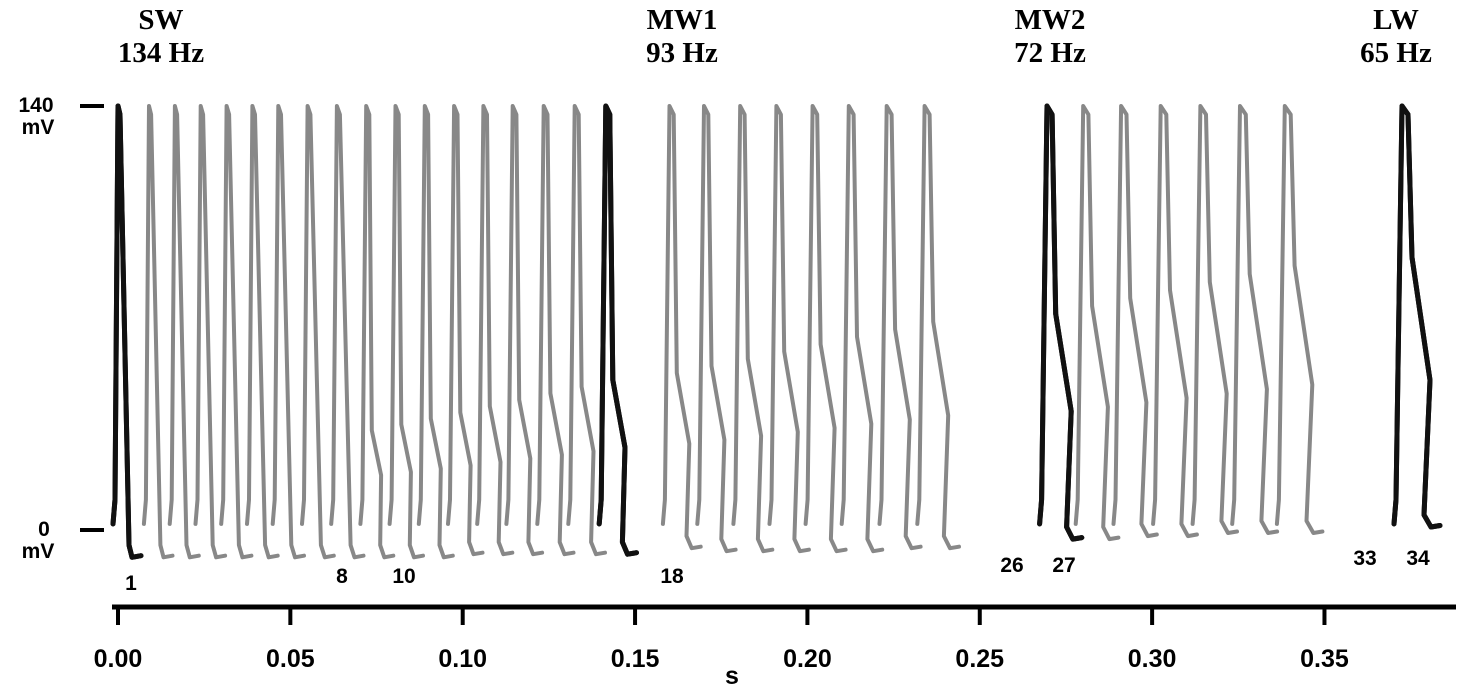 The width and height of the screenshot is (1465, 687). What do you see at coordinates (635, 659) in the screenshot?
I see `x-tick-label: 0.15` at bounding box center [635, 659].